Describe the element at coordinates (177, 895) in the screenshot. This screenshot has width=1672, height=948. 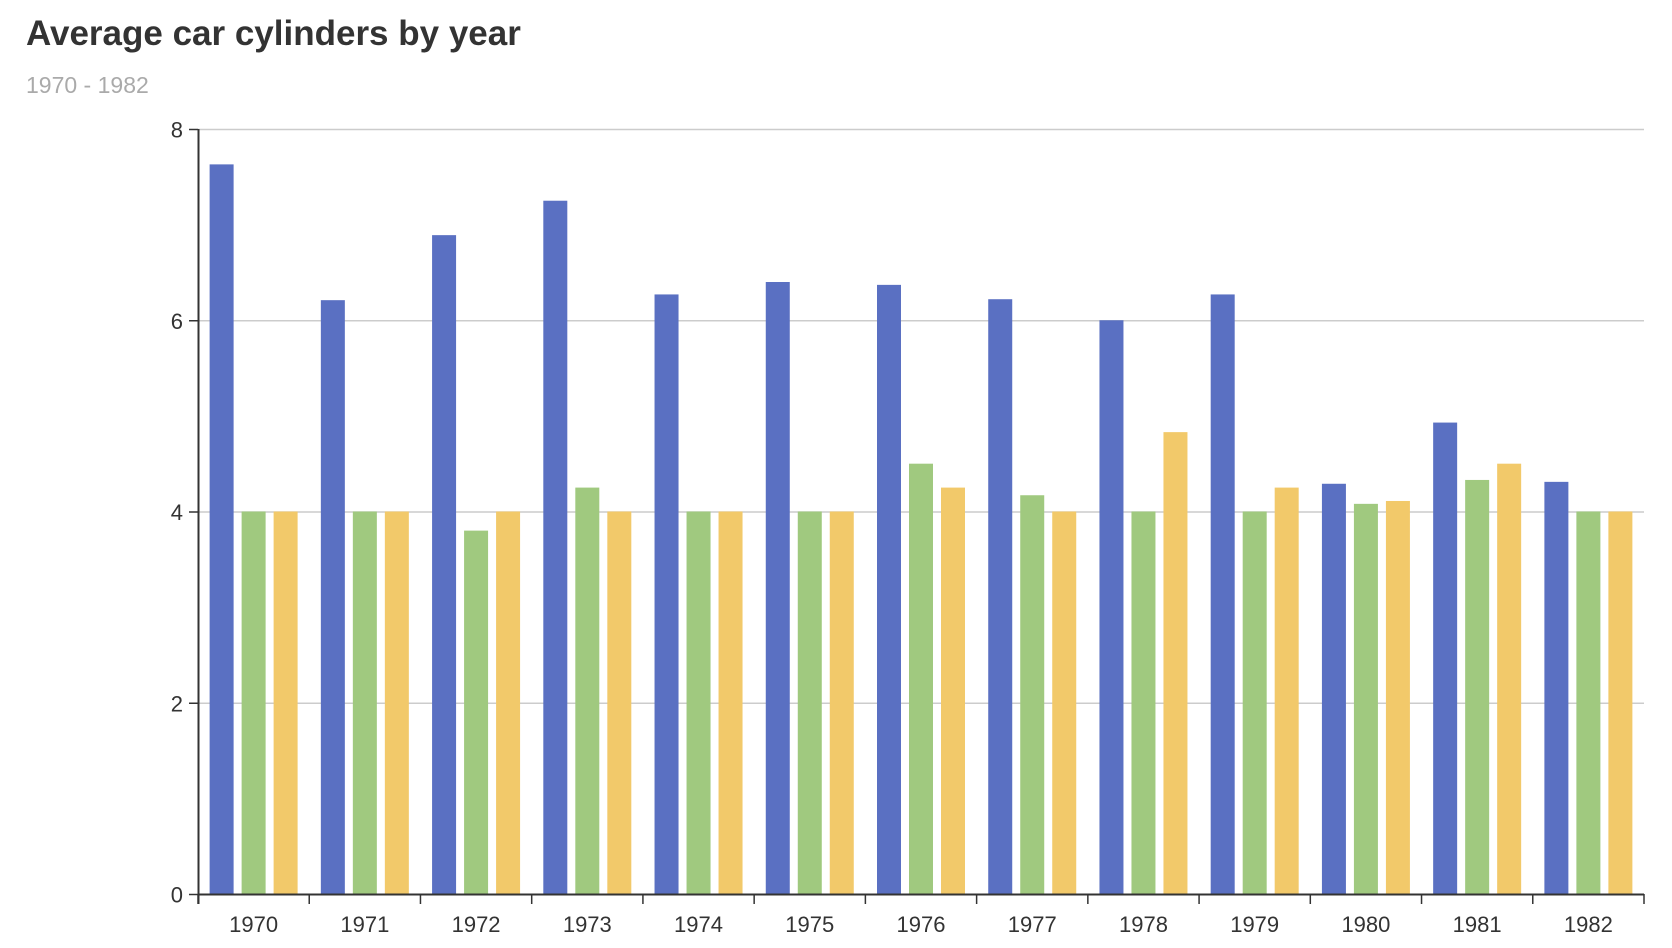
I see `y-tick-label: 0` at that location.